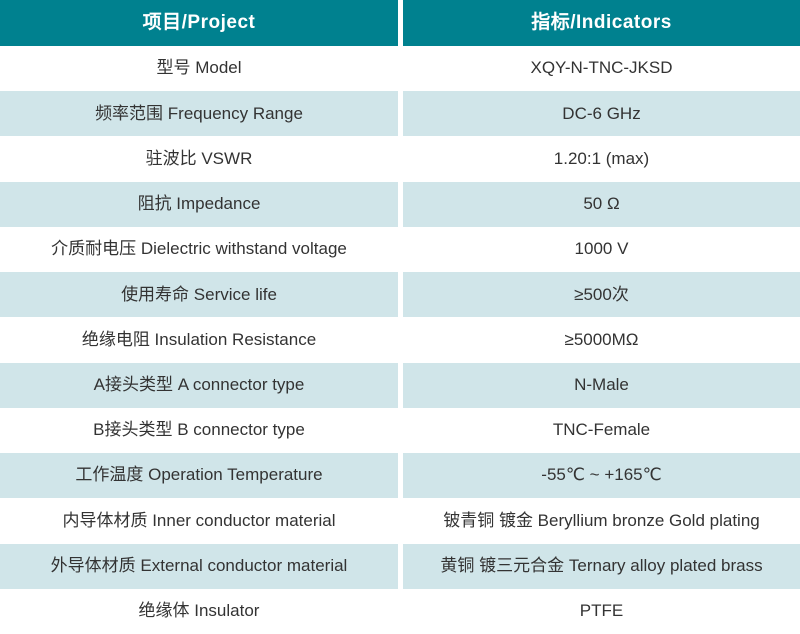 Image resolution: width=800 pixels, height=634 pixels. I want to click on indicator-cell: PTFE, so click(601, 611).